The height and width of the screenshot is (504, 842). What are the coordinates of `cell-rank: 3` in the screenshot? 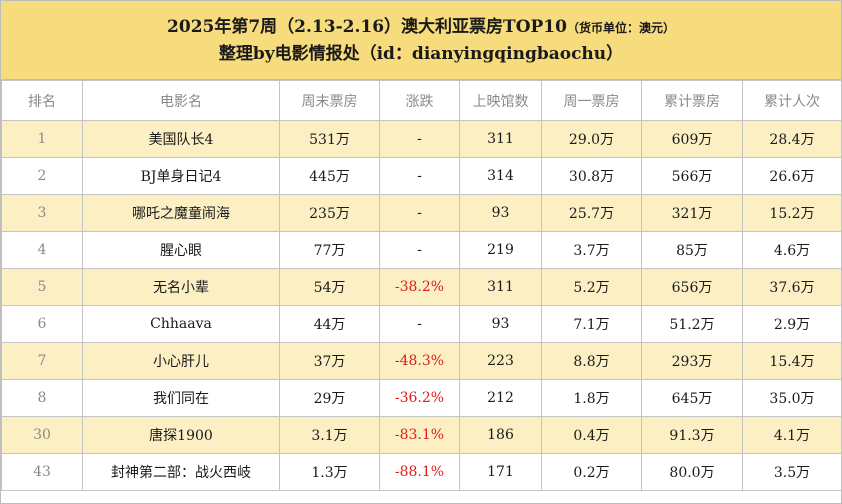 It's located at (42, 213).